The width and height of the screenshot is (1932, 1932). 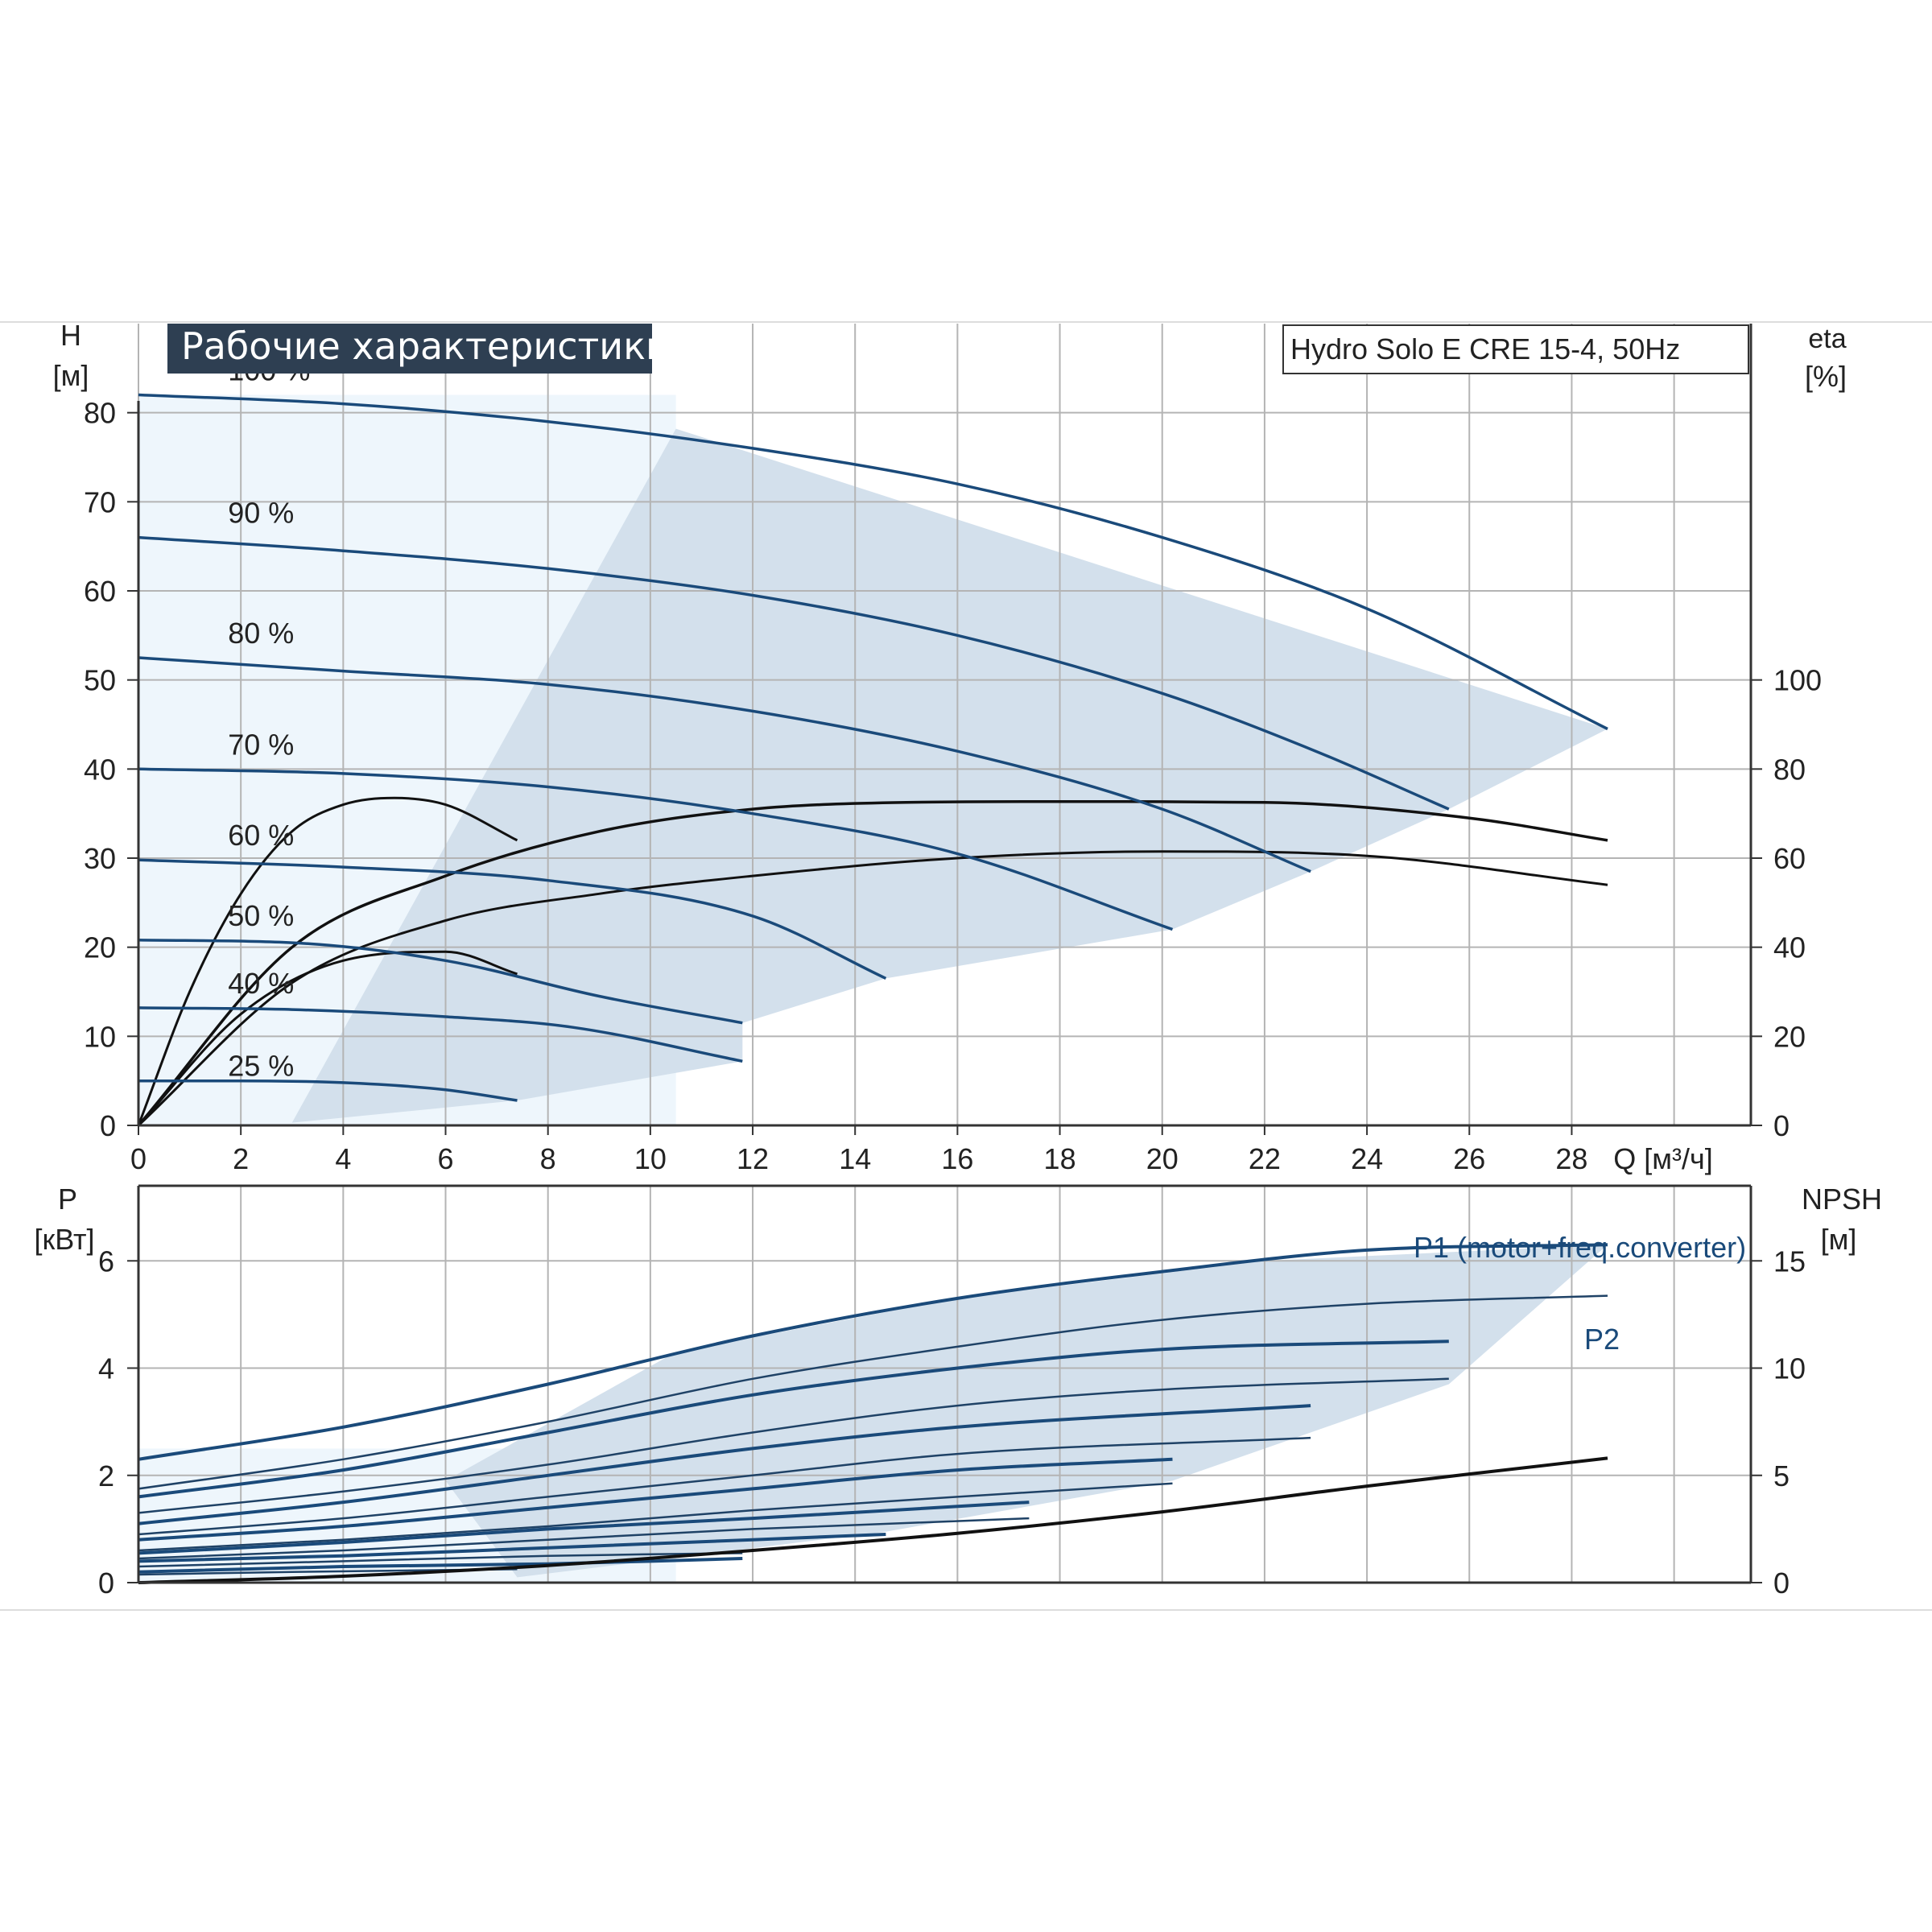 What do you see at coordinates (100, 501) in the screenshot?
I see `y-tick-label-70: 70` at bounding box center [100, 501].